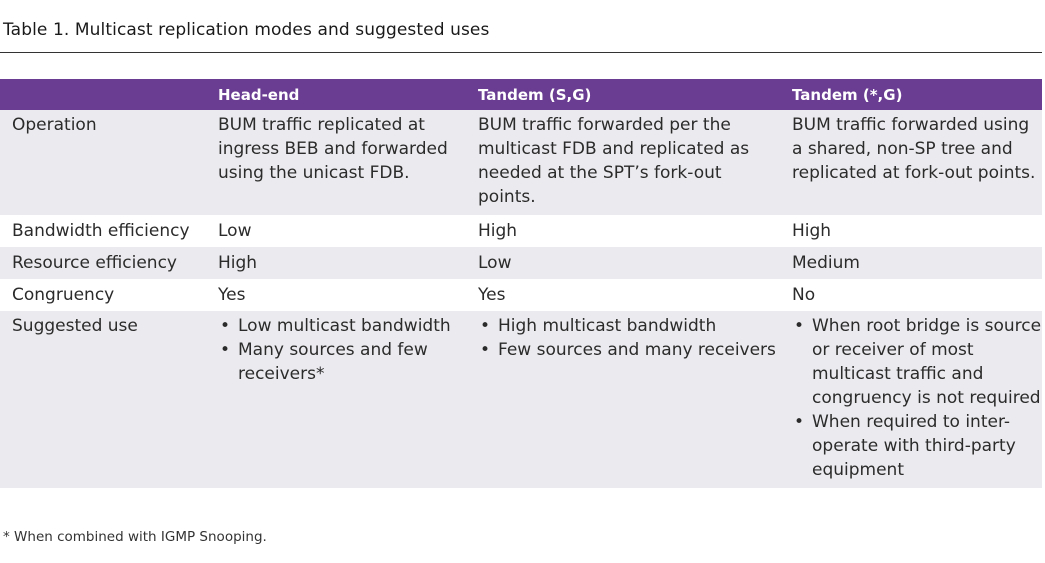 This screenshot has width=1045, height=563. What do you see at coordinates (342, 326) in the screenshot?
I see `list-item: Low multicast bandwidth` at bounding box center [342, 326].